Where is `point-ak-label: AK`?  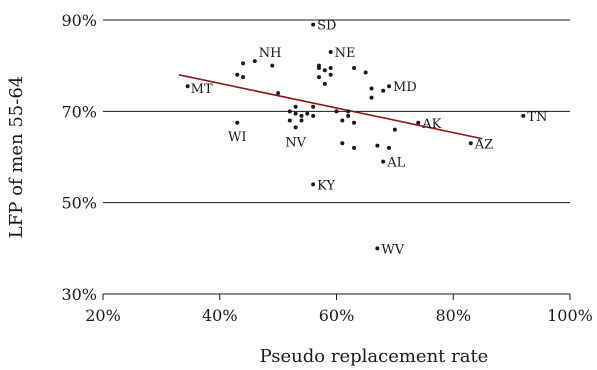 point-ak-label: AK is located at coordinates (431, 124).